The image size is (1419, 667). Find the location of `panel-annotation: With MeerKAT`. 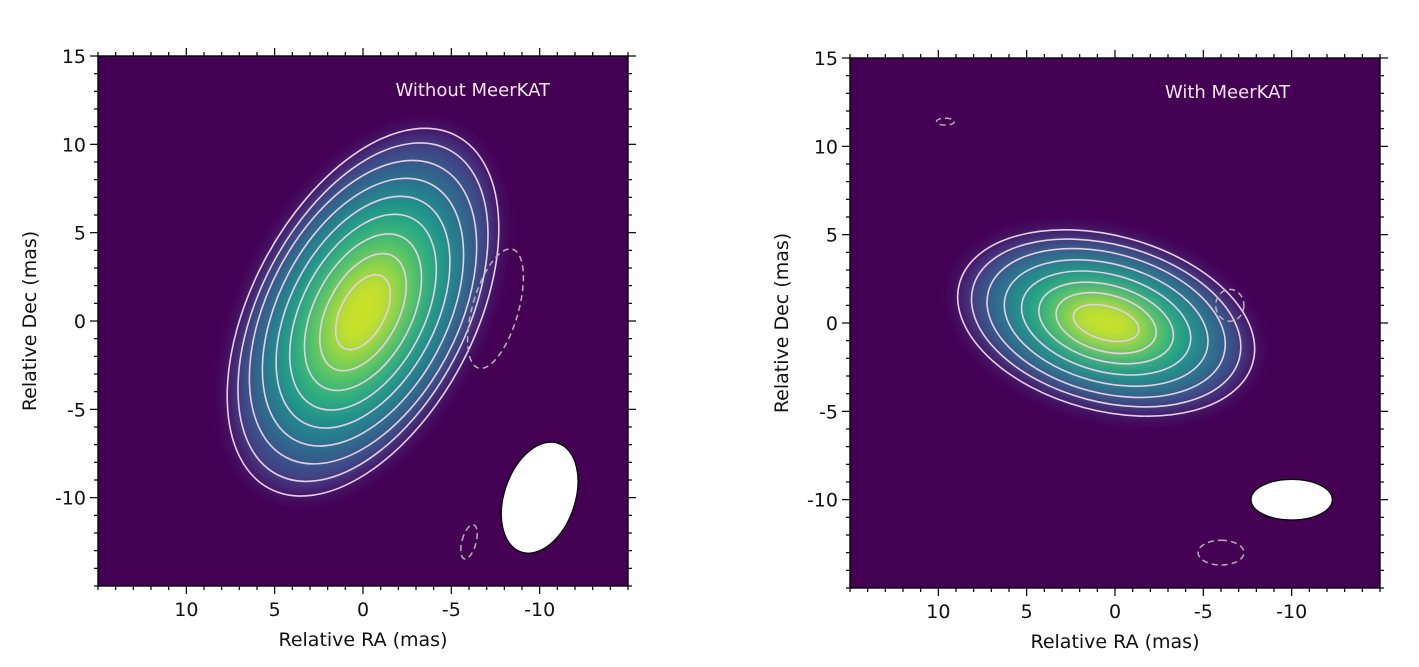

panel-annotation: With MeerKAT is located at coordinates (1228, 92).